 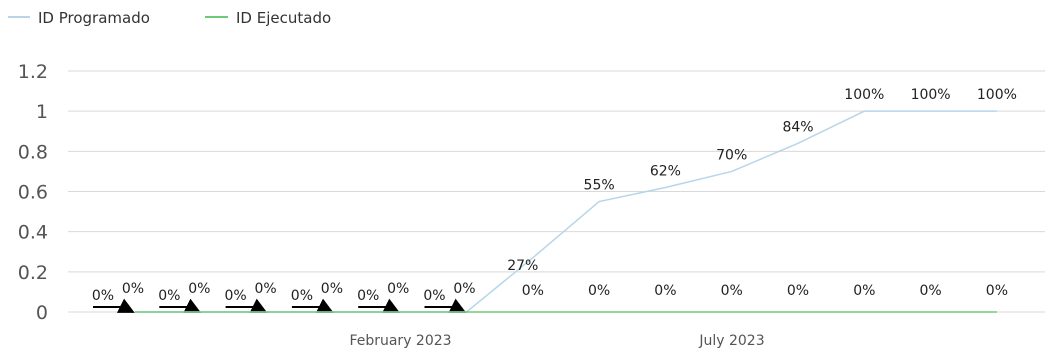 I want to click on y-tick-label: 0.8, so click(x=33, y=152).